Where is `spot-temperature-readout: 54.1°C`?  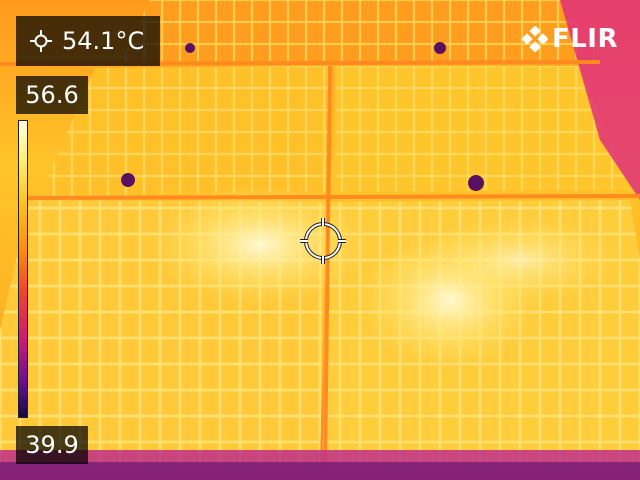
spot-temperature-readout: 54.1°C is located at coordinates (88, 41).